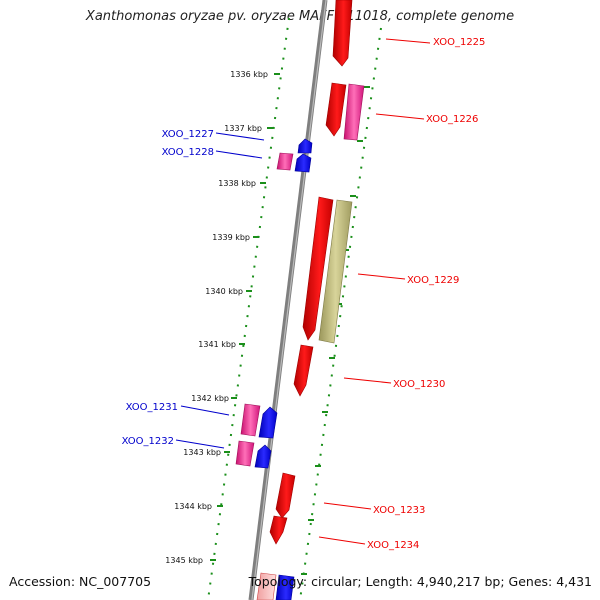 The width and height of the screenshot is (600, 600). Describe the element at coordinates (202, 452) in the screenshot. I see `scale-tick-label: 1343 kbp` at that location.